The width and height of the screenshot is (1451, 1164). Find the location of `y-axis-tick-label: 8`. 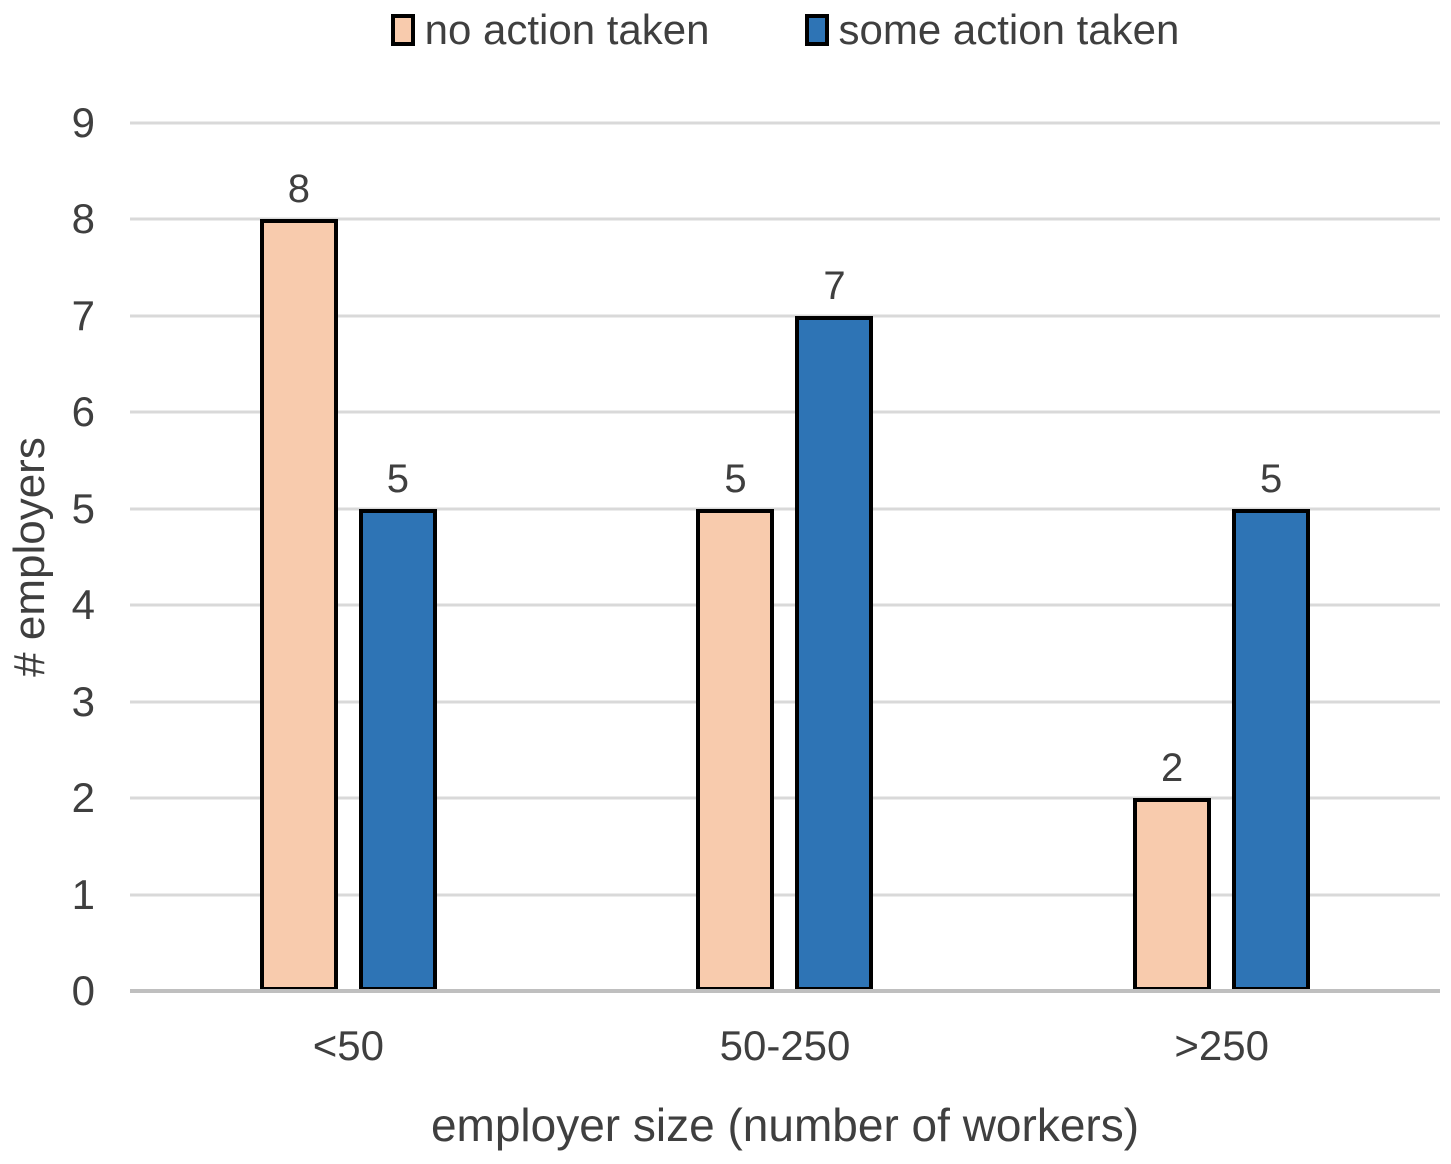

y-axis-tick-label: 8 is located at coordinates (83, 219).